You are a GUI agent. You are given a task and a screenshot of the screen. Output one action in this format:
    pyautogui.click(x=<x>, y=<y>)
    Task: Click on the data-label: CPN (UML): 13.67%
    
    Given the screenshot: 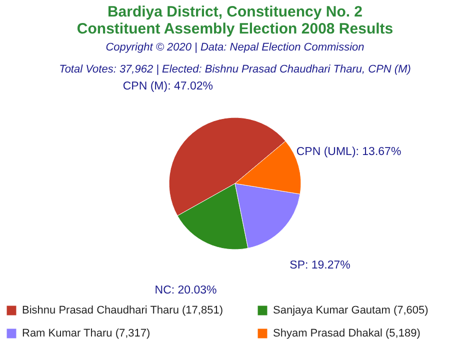 What is the action you would take?
    pyautogui.click(x=349, y=152)
    